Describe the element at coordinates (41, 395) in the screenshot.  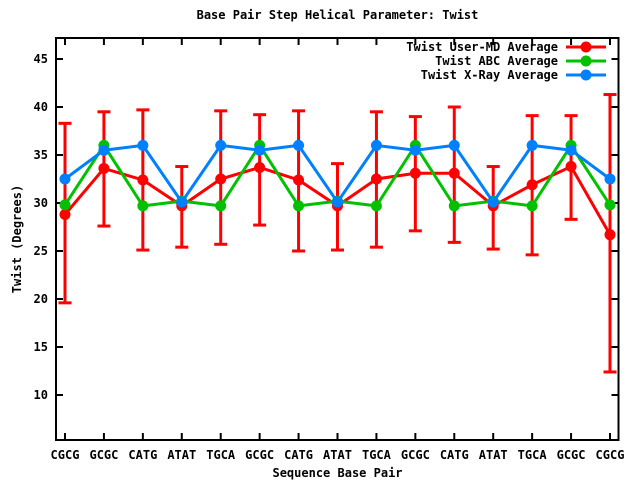
I see `y-tick-label: 10` at that location.